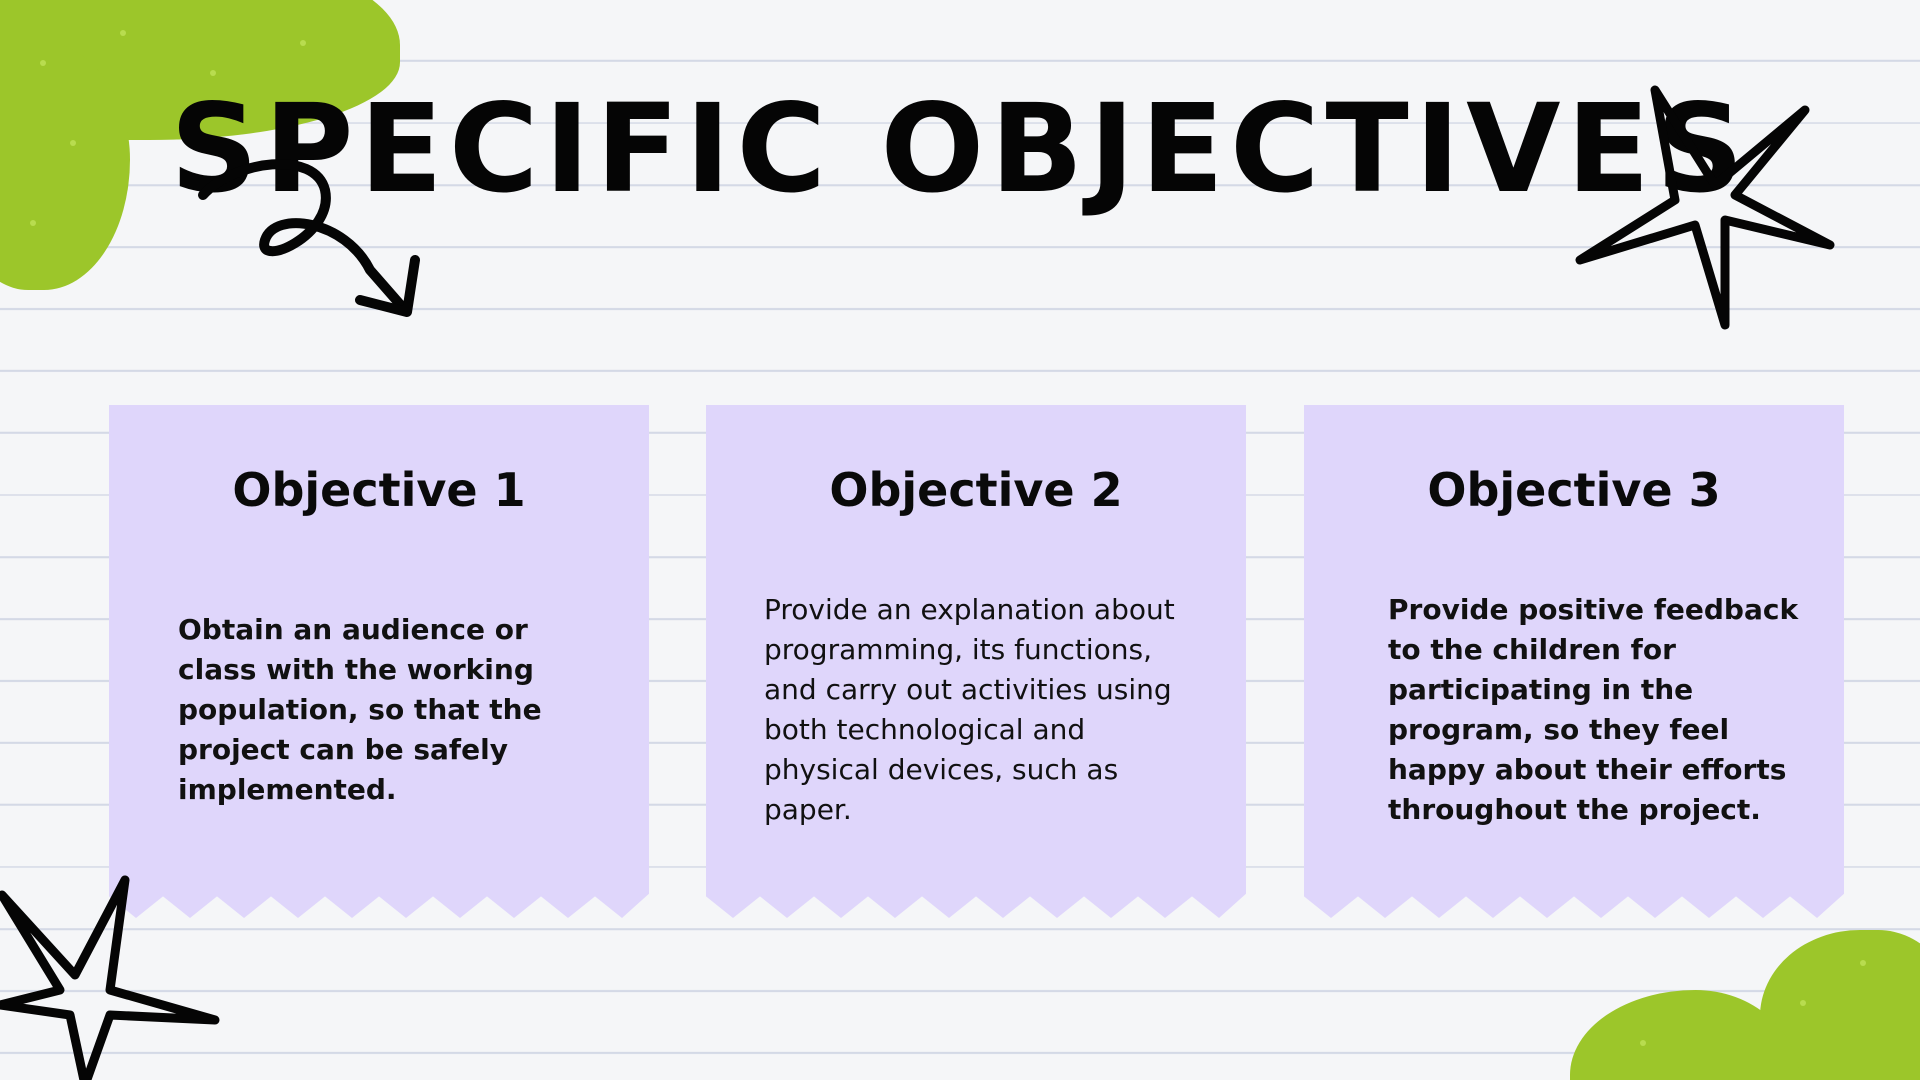  What do you see at coordinates (976, 490) in the screenshot?
I see `objective-heading: Objective 2` at bounding box center [976, 490].